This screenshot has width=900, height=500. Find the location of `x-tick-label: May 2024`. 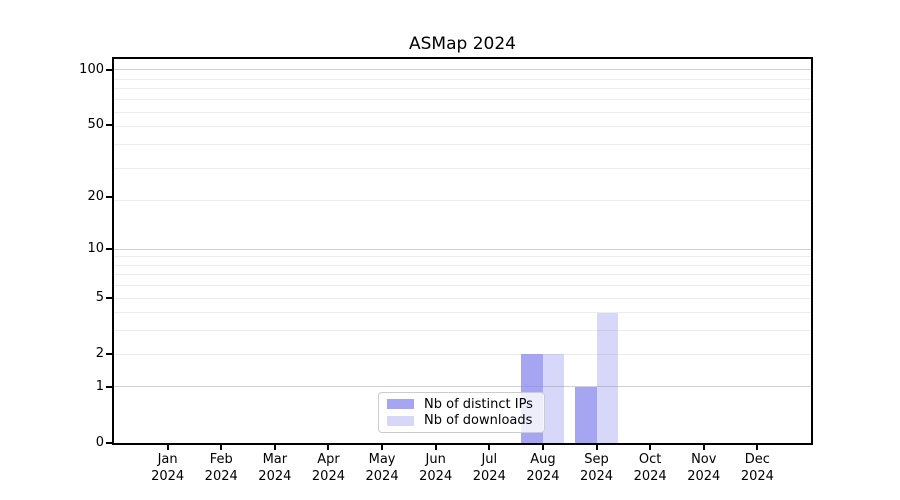

x-tick-label: May 2024 is located at coordinates (382, 468).